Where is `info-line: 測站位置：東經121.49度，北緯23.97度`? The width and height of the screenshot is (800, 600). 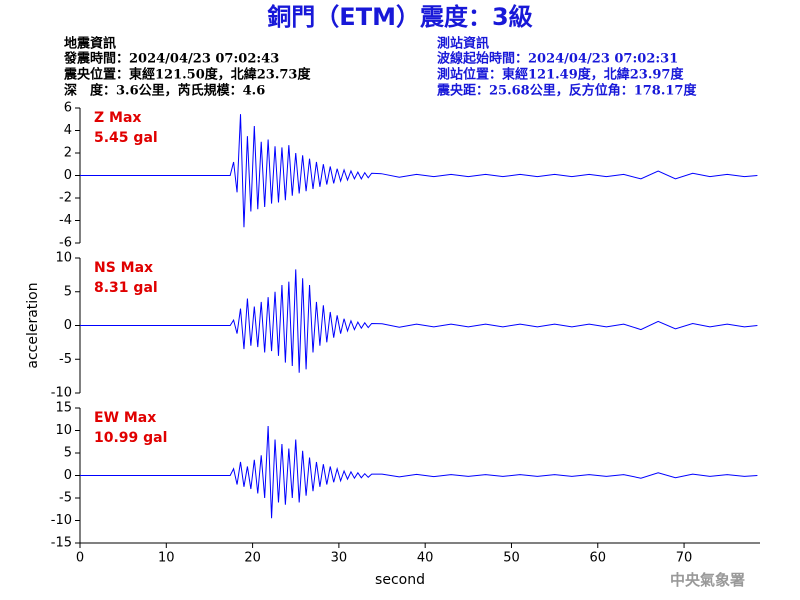 info-line: 測站位置：東經121.49度，北緯23.97度 is located at coordinates (560, 75).